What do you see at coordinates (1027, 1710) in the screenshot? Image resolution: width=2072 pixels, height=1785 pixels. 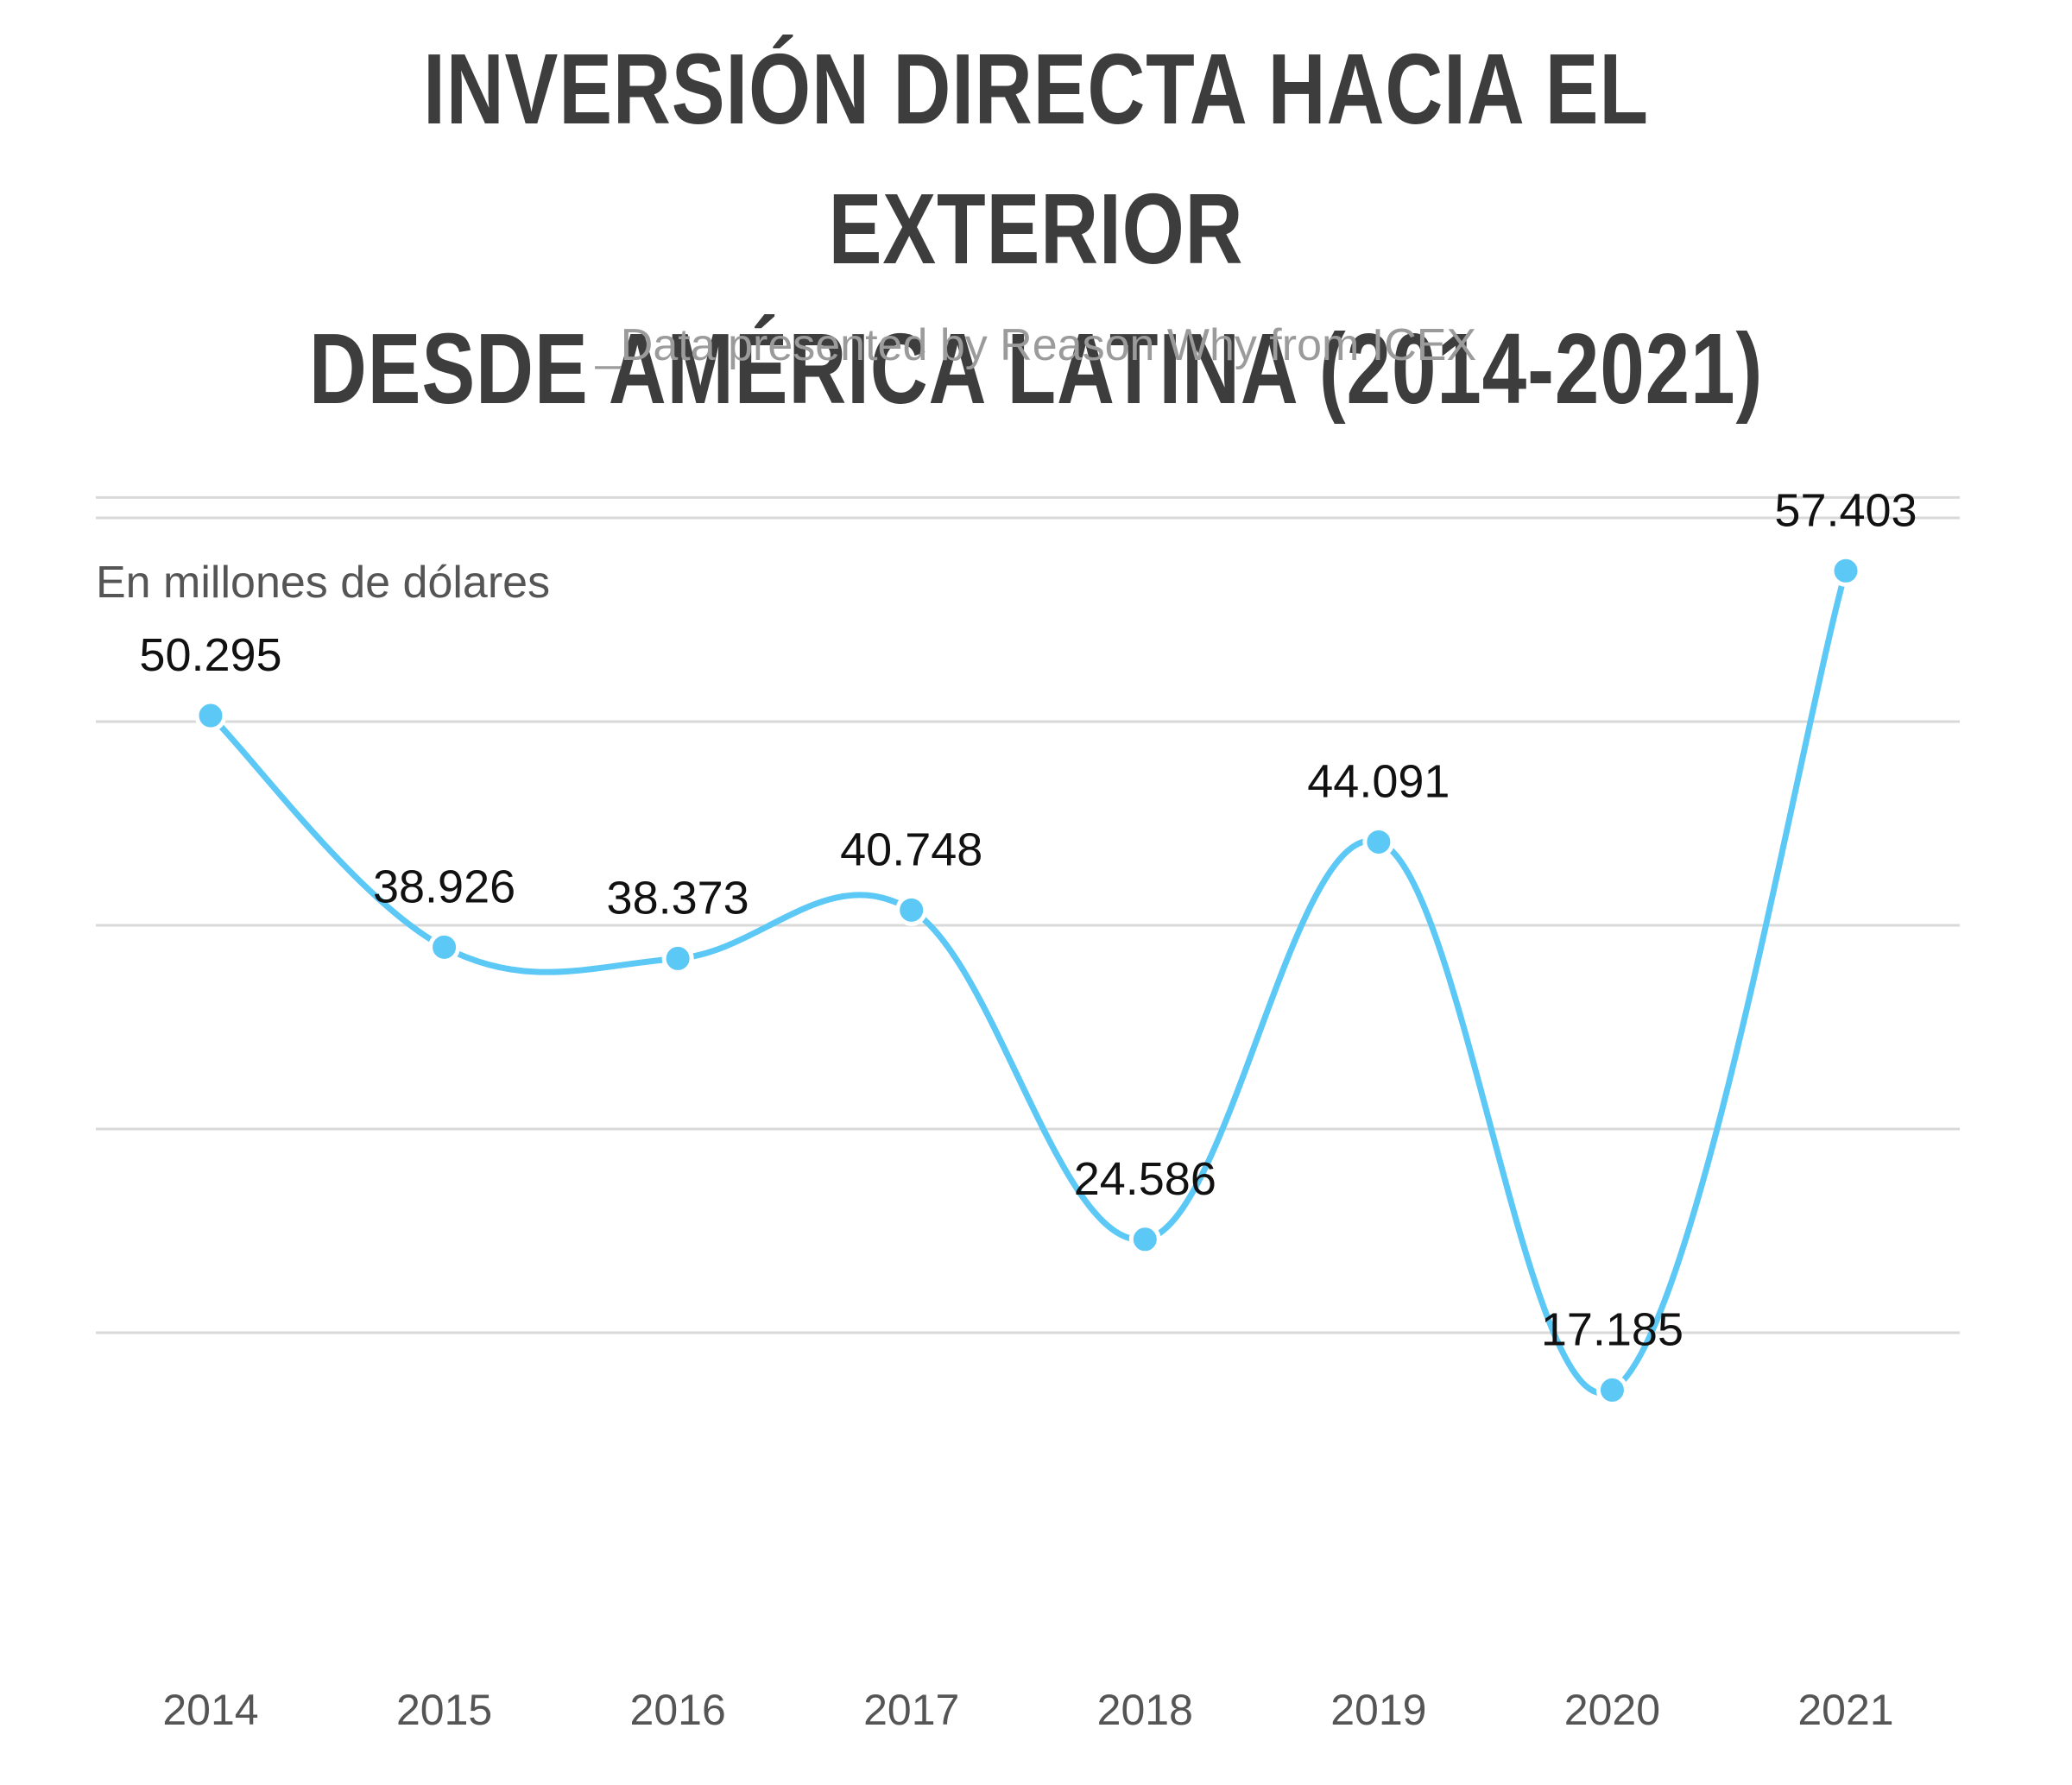 I see `x-axis-tick-labels: 2014 2015 2016 2017 2018 2019 2020 2021` at bounding box center [1027, 1710].